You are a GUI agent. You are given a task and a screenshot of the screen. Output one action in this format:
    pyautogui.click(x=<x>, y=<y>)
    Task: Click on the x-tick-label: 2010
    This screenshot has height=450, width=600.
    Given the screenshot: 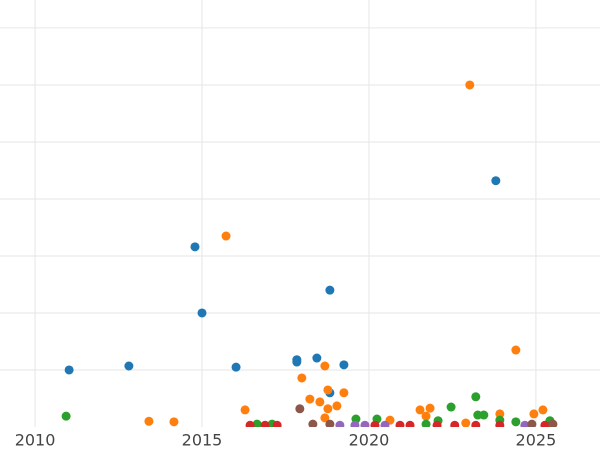 What is the action you would take?
    pyautogui.click(x=35, y=440)
    